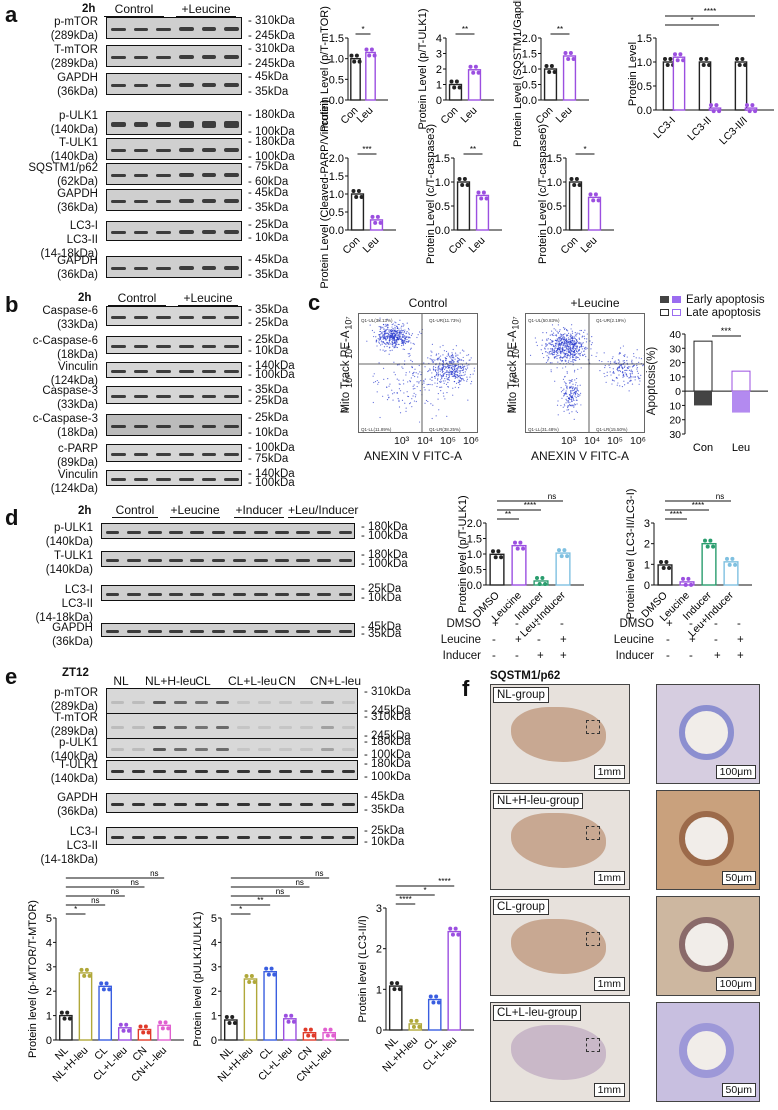 Image resolution: width=778 pixels, height=1110 pixels. I want to click on mw-marker: - 100kDa, so click(271, 157).